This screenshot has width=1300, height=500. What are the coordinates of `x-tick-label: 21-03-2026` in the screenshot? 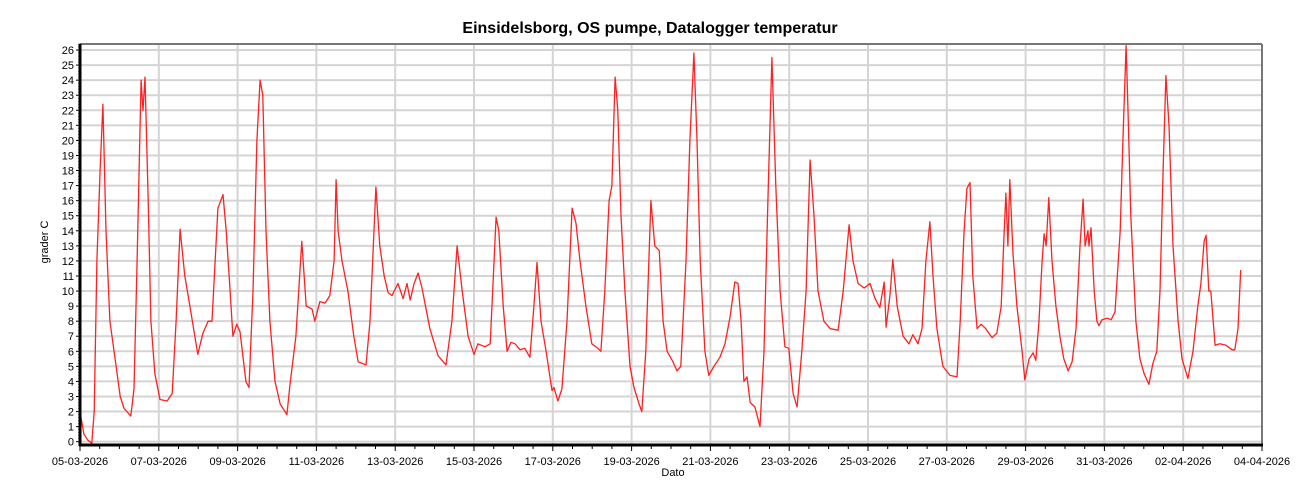 It's located at (710, 462).